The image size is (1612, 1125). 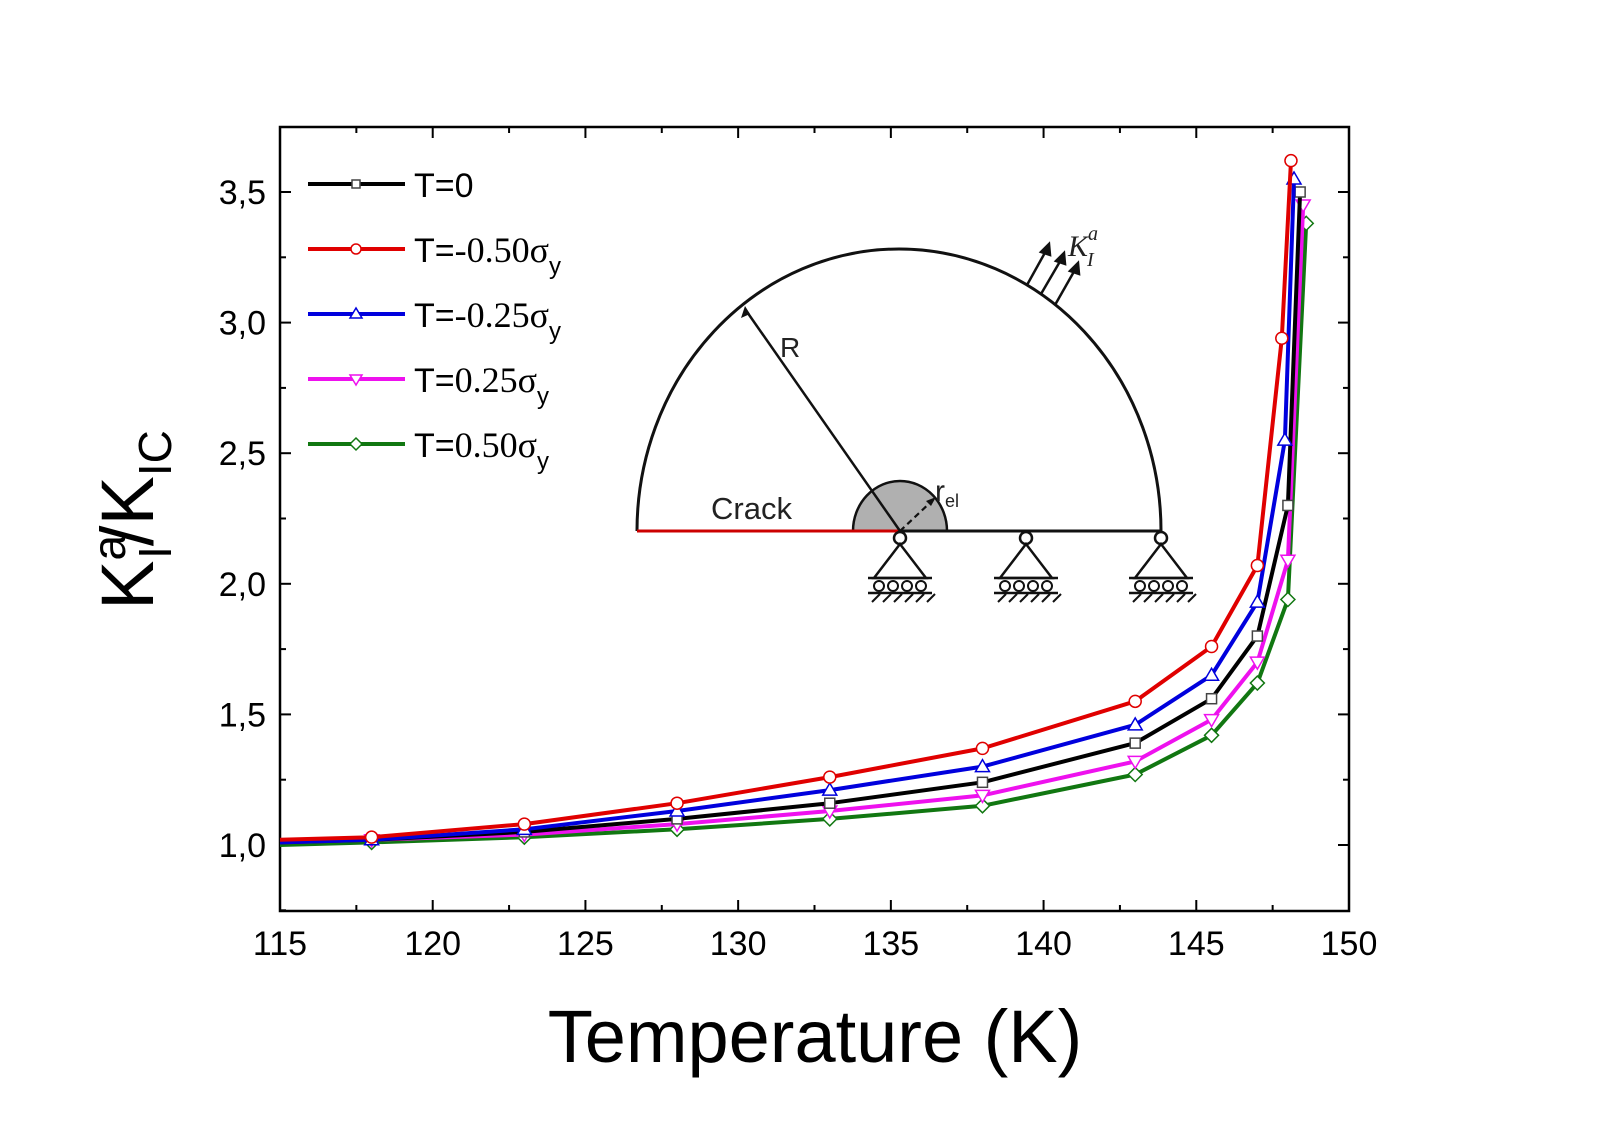 I want to click on svg-text: KaI/KIC, so click(x=132, y=520).